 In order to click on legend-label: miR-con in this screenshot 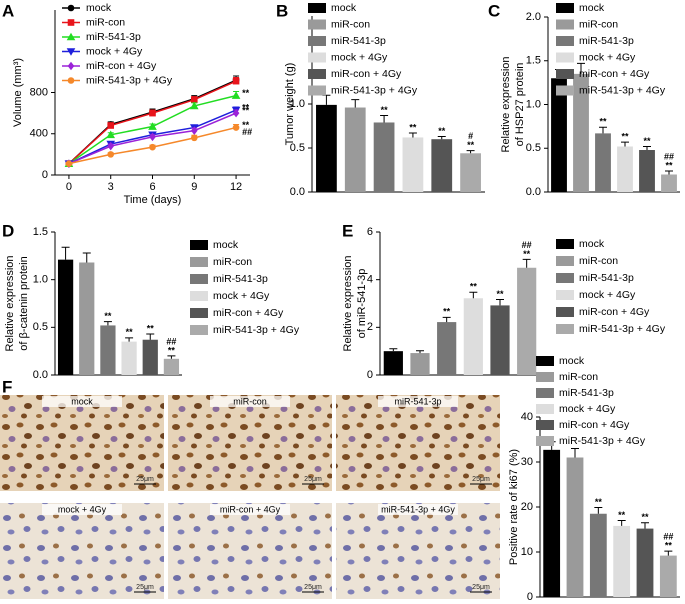, I will do `click(105, 22)`.